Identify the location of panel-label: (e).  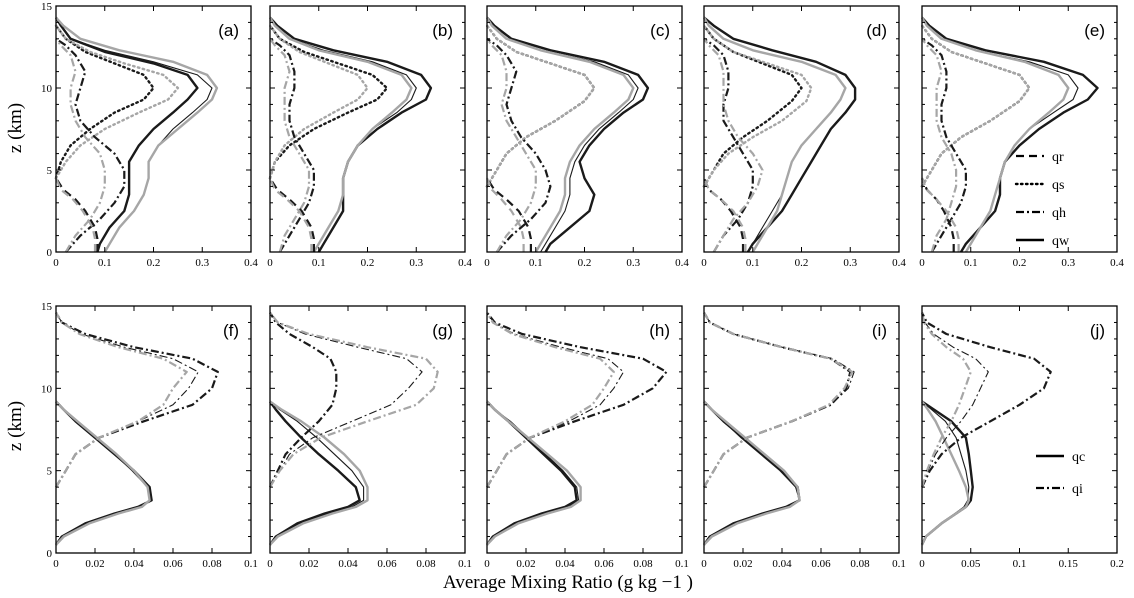
(1094, 30).